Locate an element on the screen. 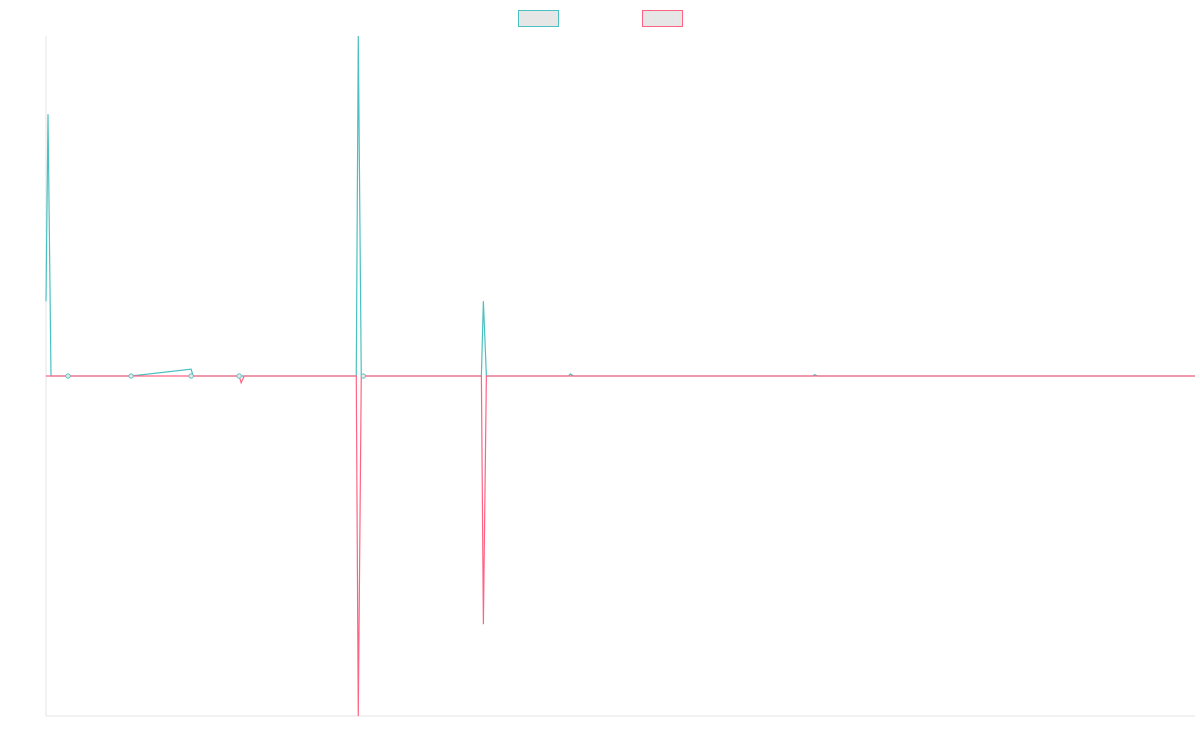 The height and width of the screenshot is (750, 1200). legend is located at coordinates (600, 18).